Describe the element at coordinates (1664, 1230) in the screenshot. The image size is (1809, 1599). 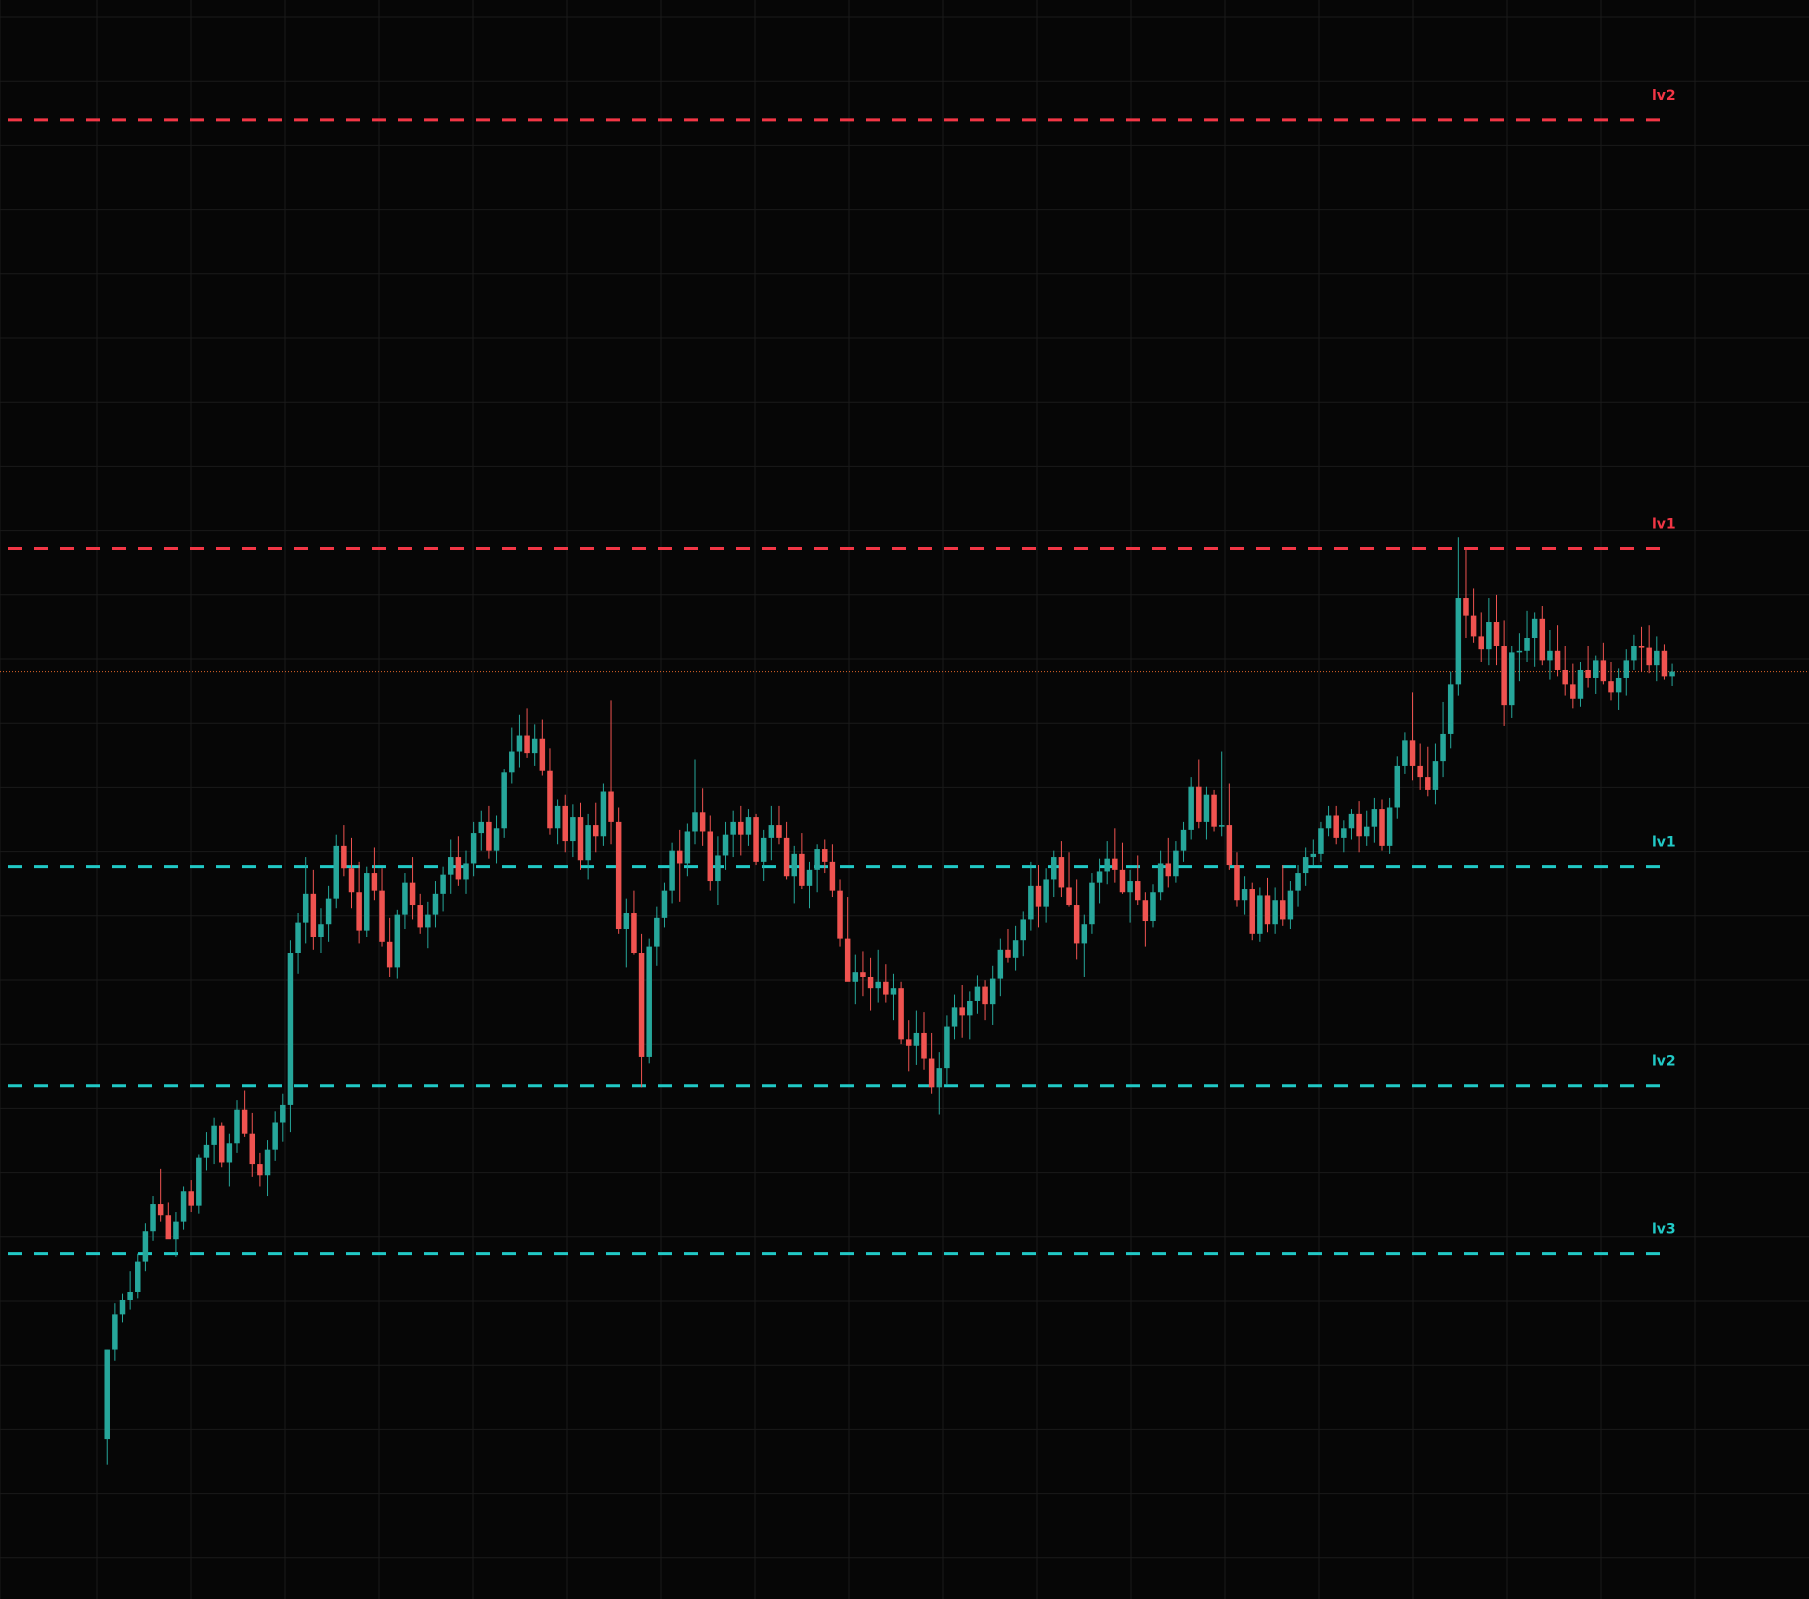
I see `level-label-support-lv3: lv3` at that location.